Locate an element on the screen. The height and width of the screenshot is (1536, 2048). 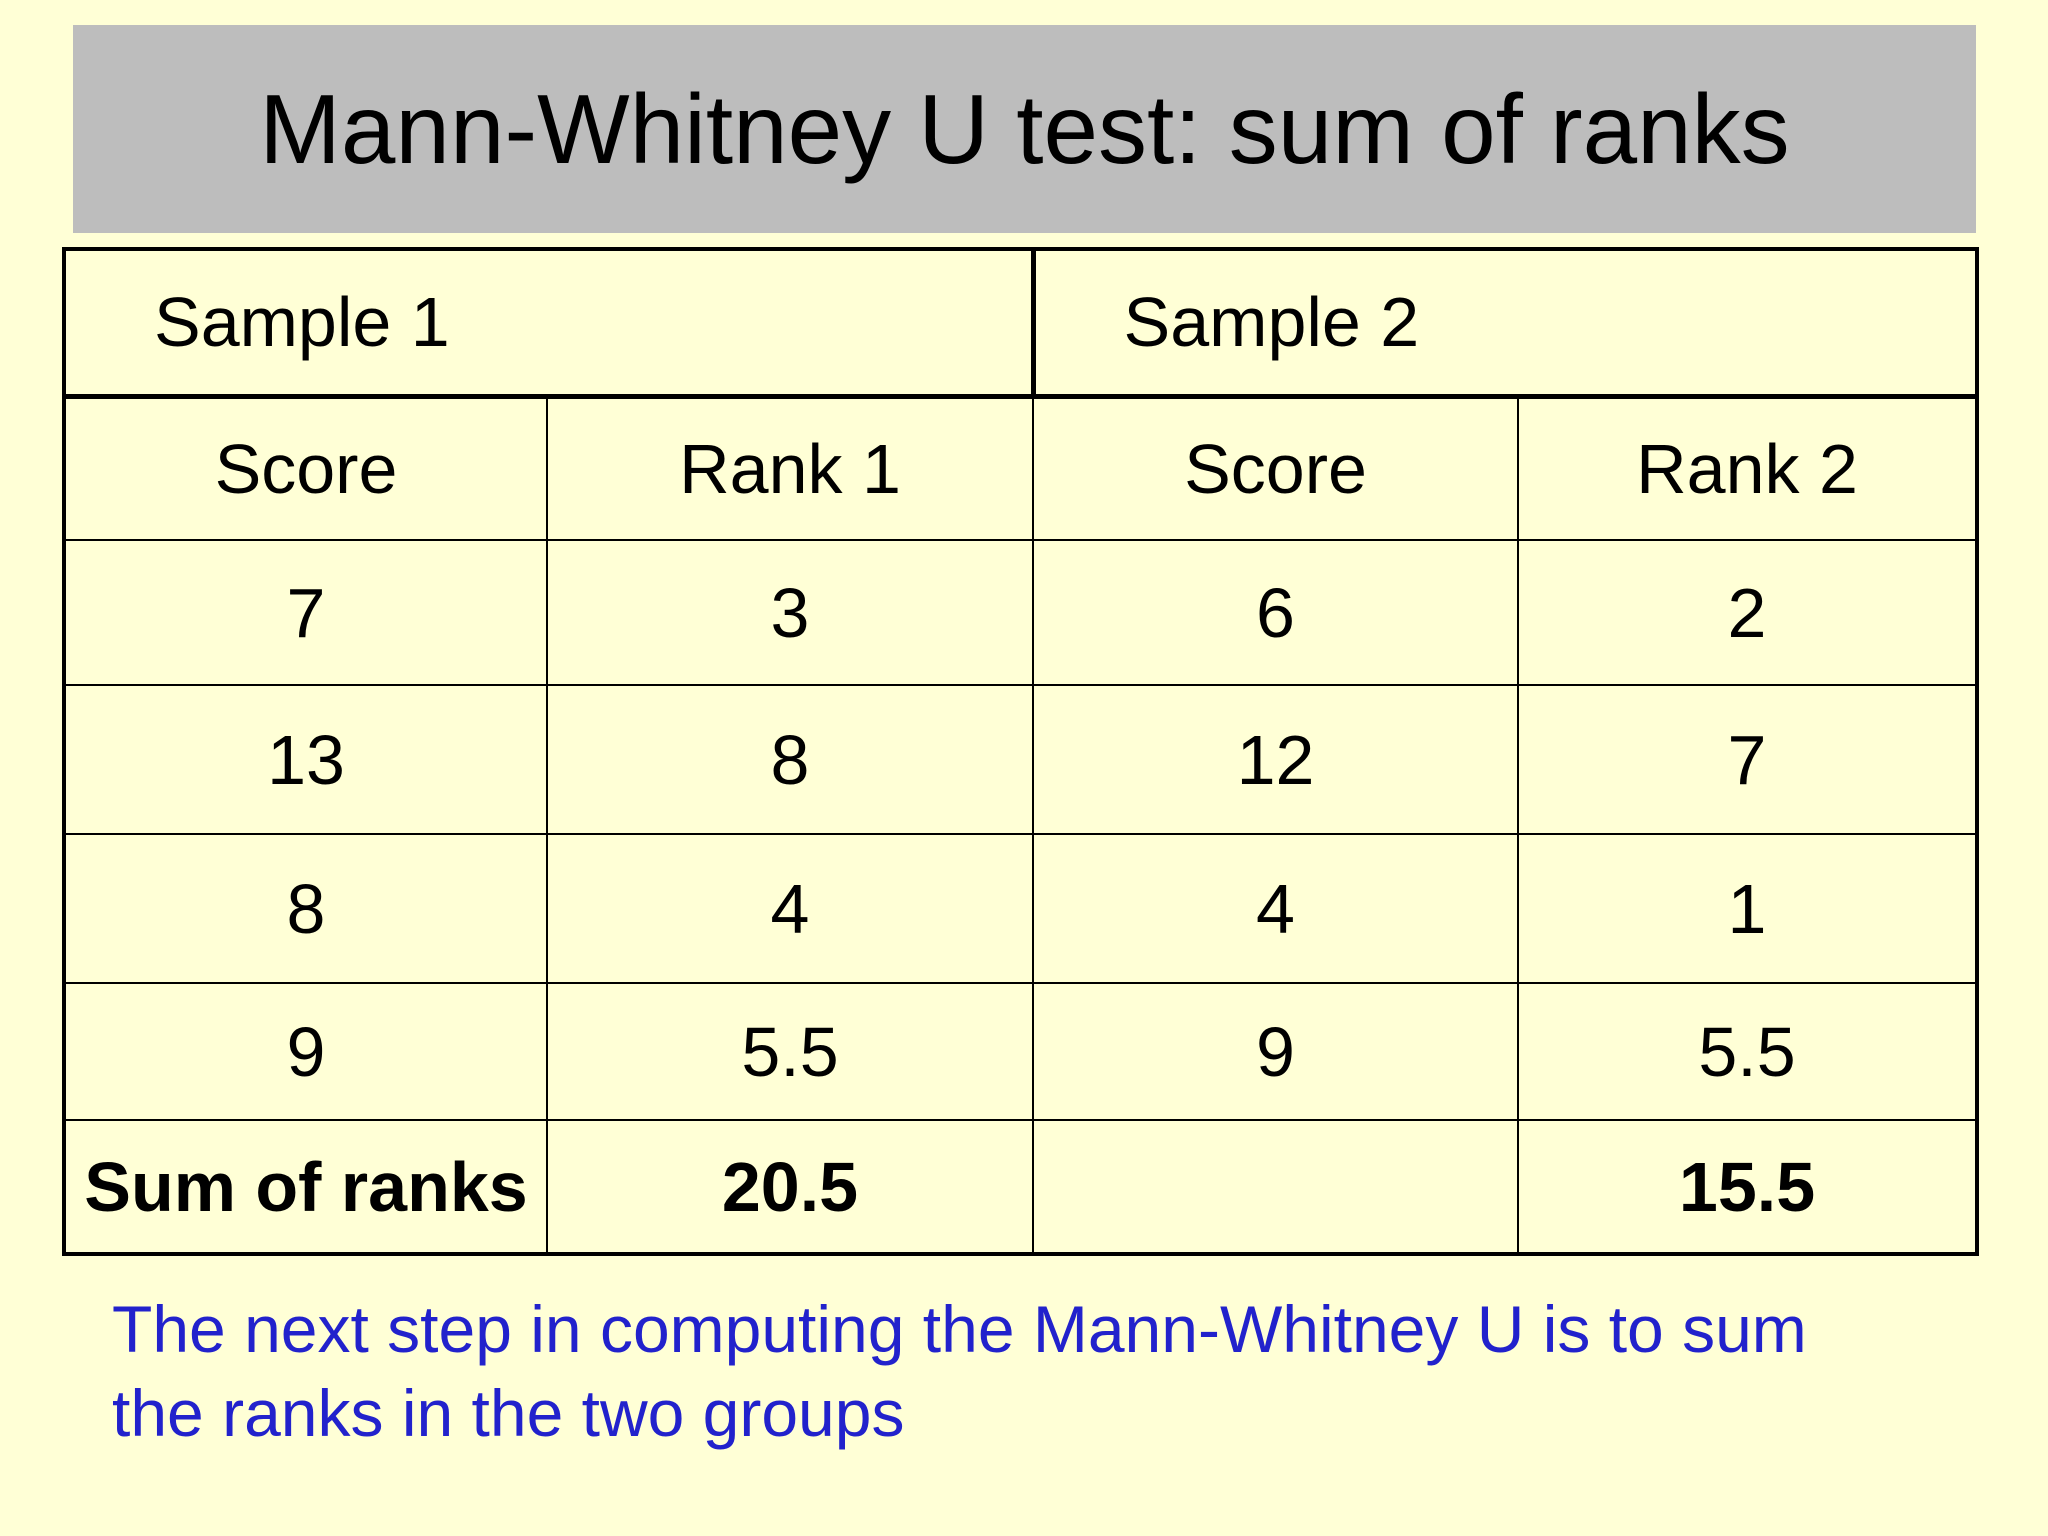
table-cell: 3 is located at coordinates (790, 612).